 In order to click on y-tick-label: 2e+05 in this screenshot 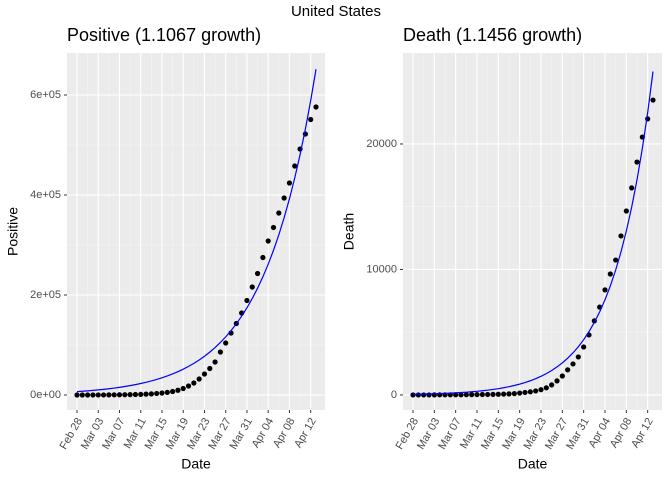, I will do `click(45, 295)`.